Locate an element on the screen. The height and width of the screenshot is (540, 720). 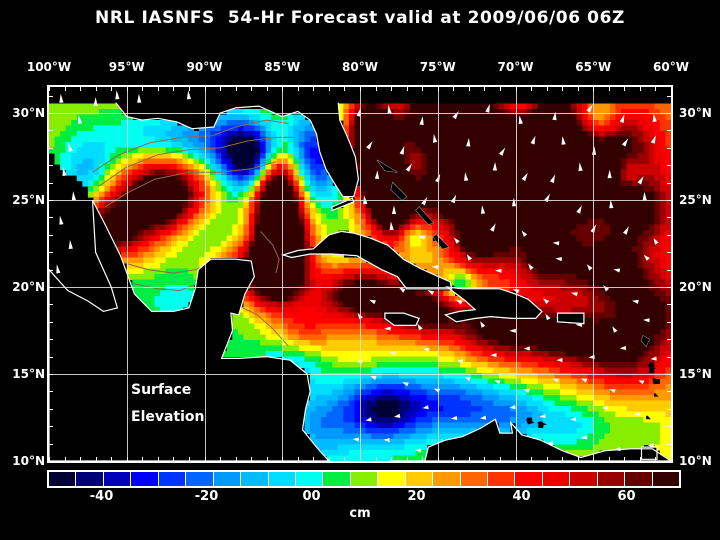
coast-cuba is located at coordinates (366, 260).